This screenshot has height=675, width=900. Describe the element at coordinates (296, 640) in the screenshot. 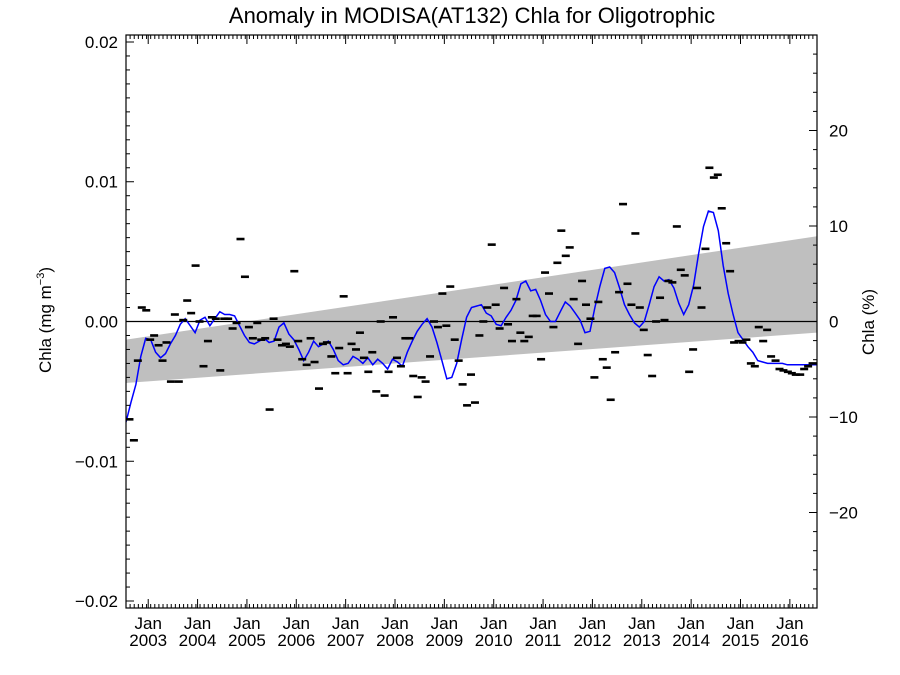

I see `x-tick-year-label: 2006` at that location.